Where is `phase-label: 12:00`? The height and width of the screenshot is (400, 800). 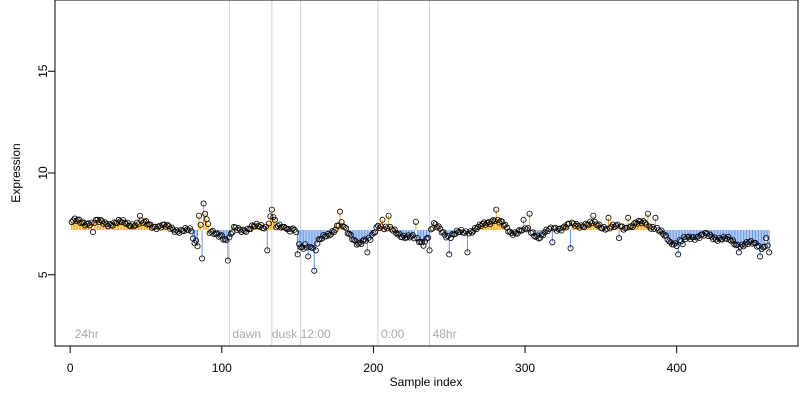
phase-label: 12:00 is located at coordinates (316, 334).